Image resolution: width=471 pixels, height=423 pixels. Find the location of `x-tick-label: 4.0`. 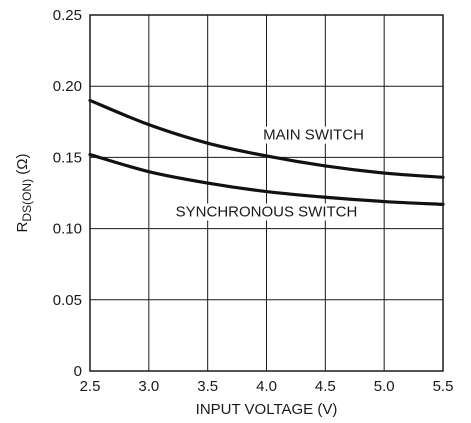

x-tick-label: 4.0 is located at coordinates (266, 386).